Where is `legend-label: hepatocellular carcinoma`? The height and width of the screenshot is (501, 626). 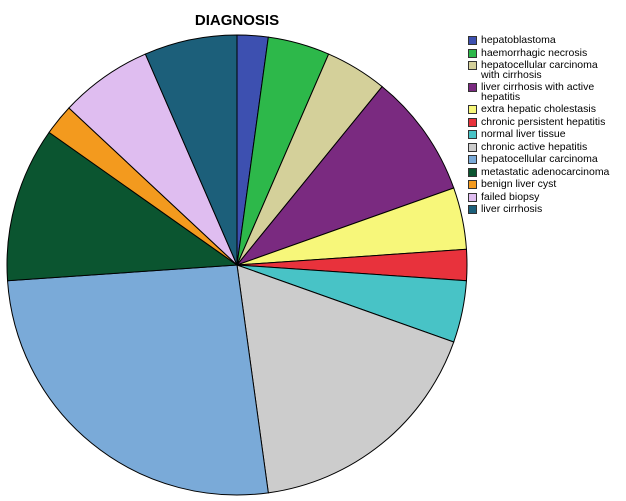 legend-label: hepatocellular carcinoma is located at coordinates (539, 159).